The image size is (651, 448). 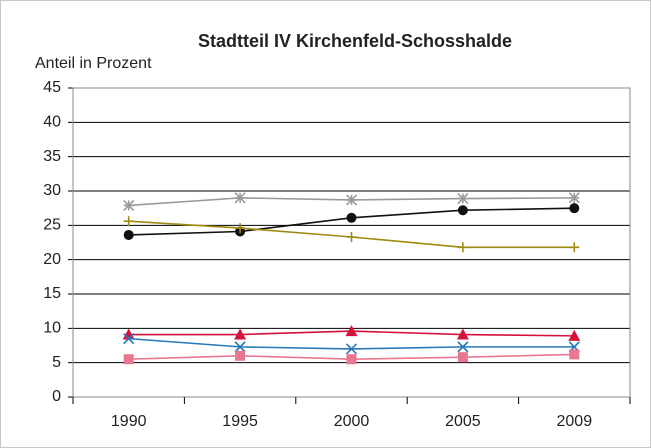 I want to click on y-tick-label: 45, so click(x=52, y=87).